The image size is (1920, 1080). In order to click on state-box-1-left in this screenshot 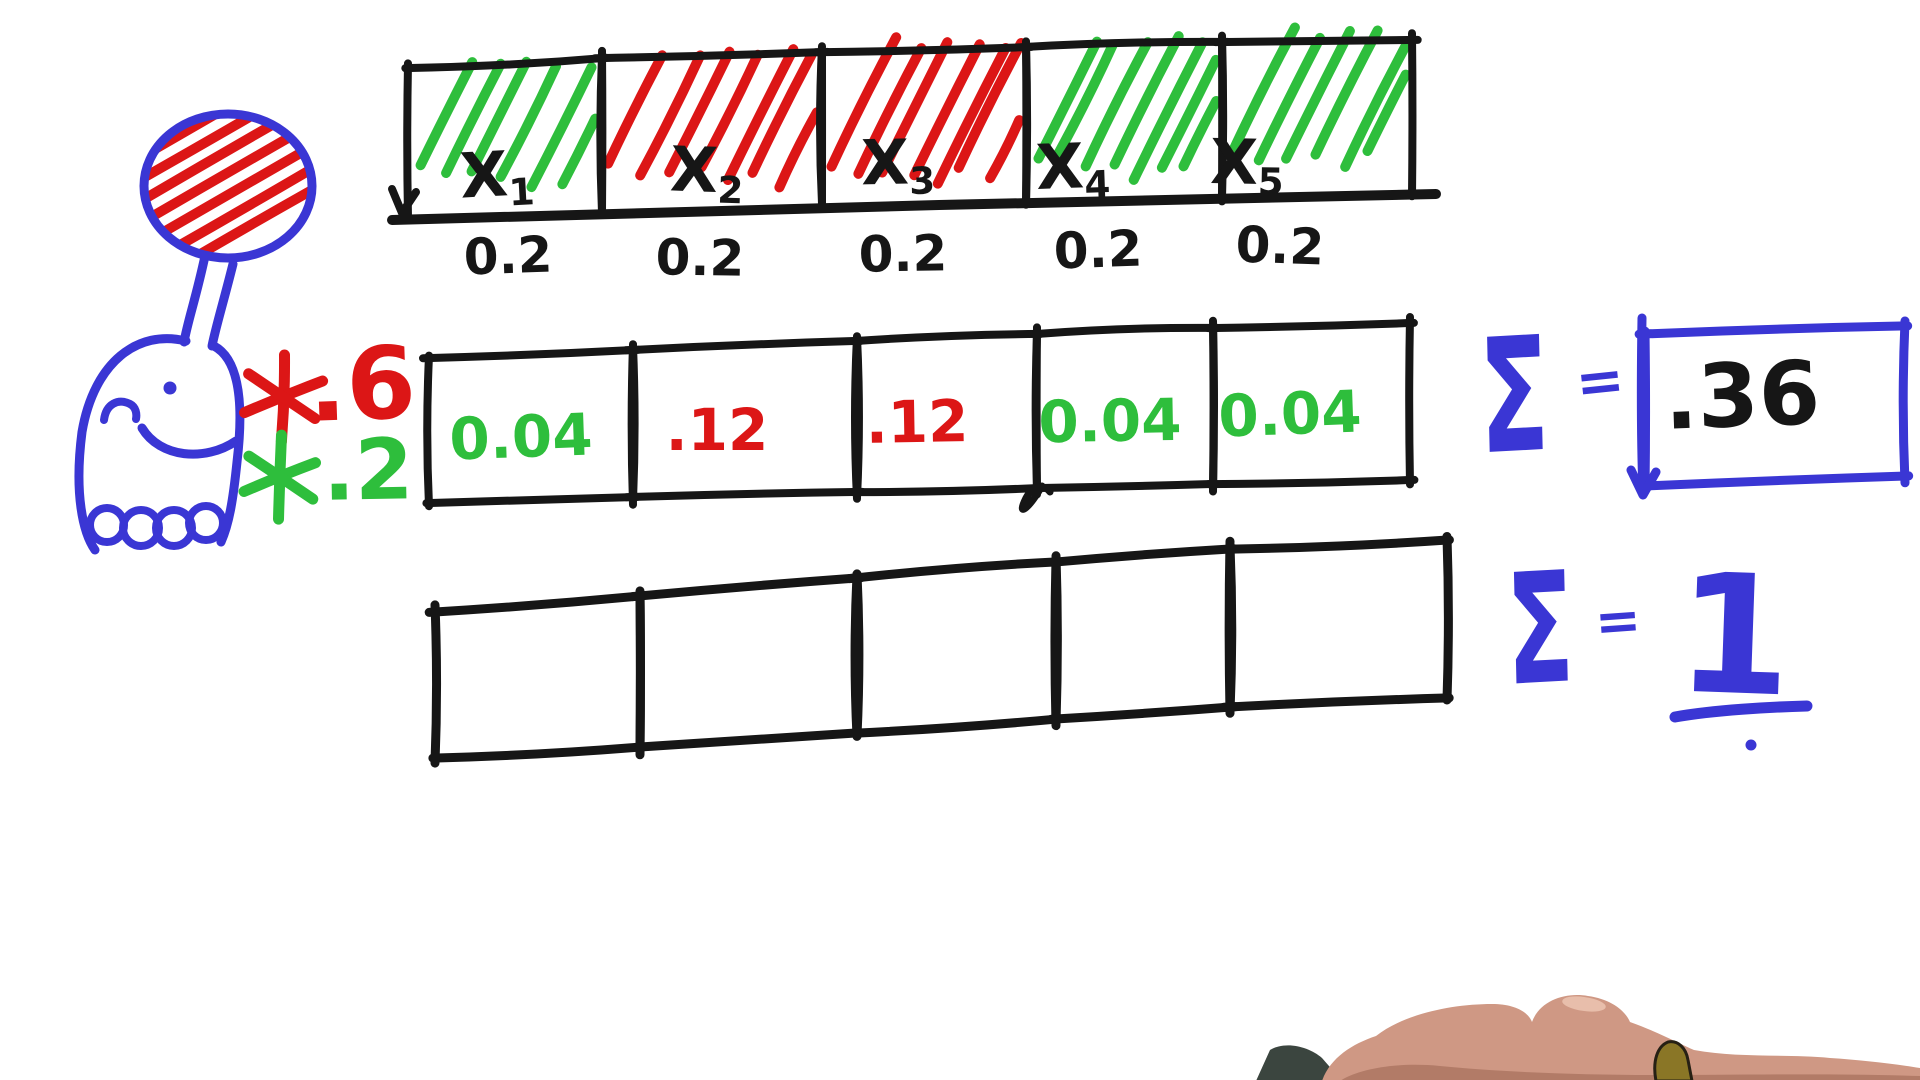, I will do `click(407, 140)`.